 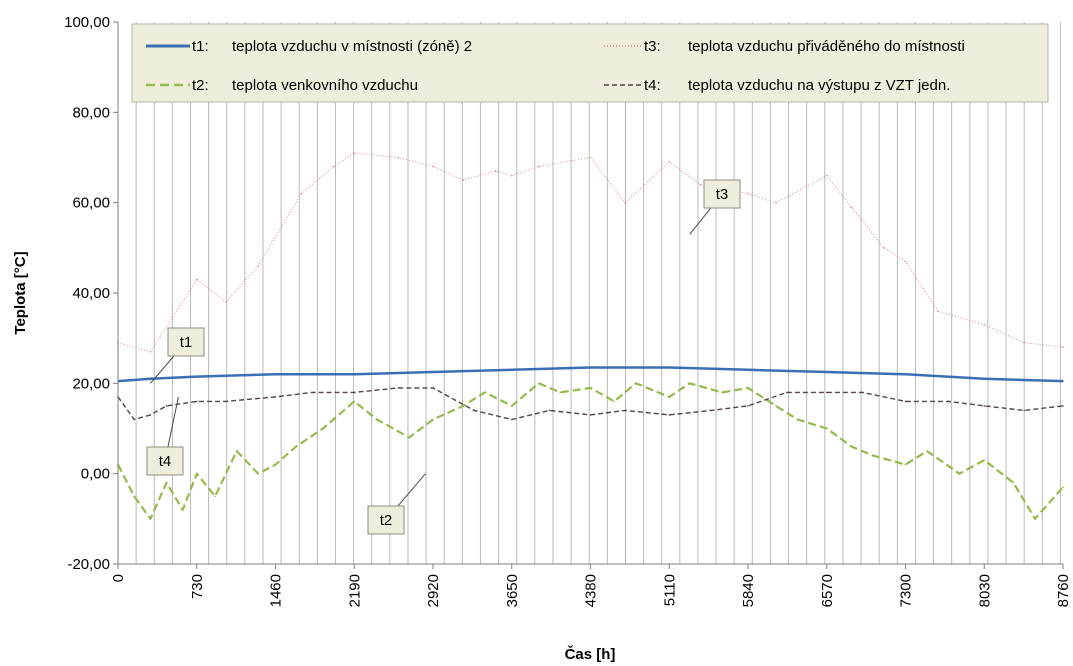 I want to click on legend-item-t2: t2: teplota venkovního vzduchu, so click(x=282, y=85).